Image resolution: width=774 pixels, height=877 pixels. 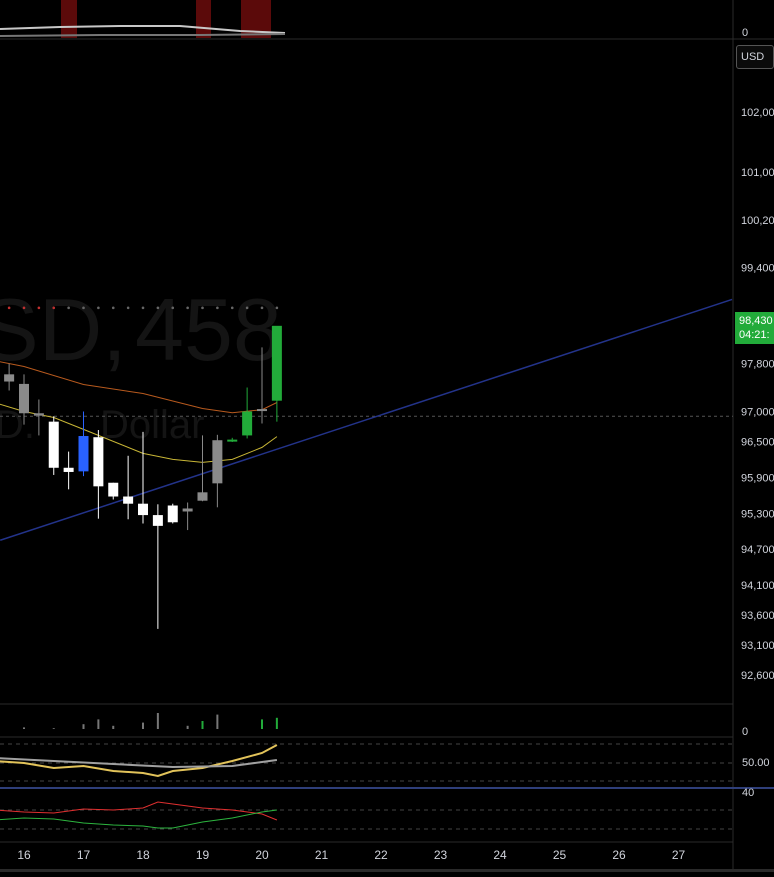 What do you see at coordinates (757, 646) in the screenshot?
I see `price-tick-label: 93,100` at bounding box center [757, 646].